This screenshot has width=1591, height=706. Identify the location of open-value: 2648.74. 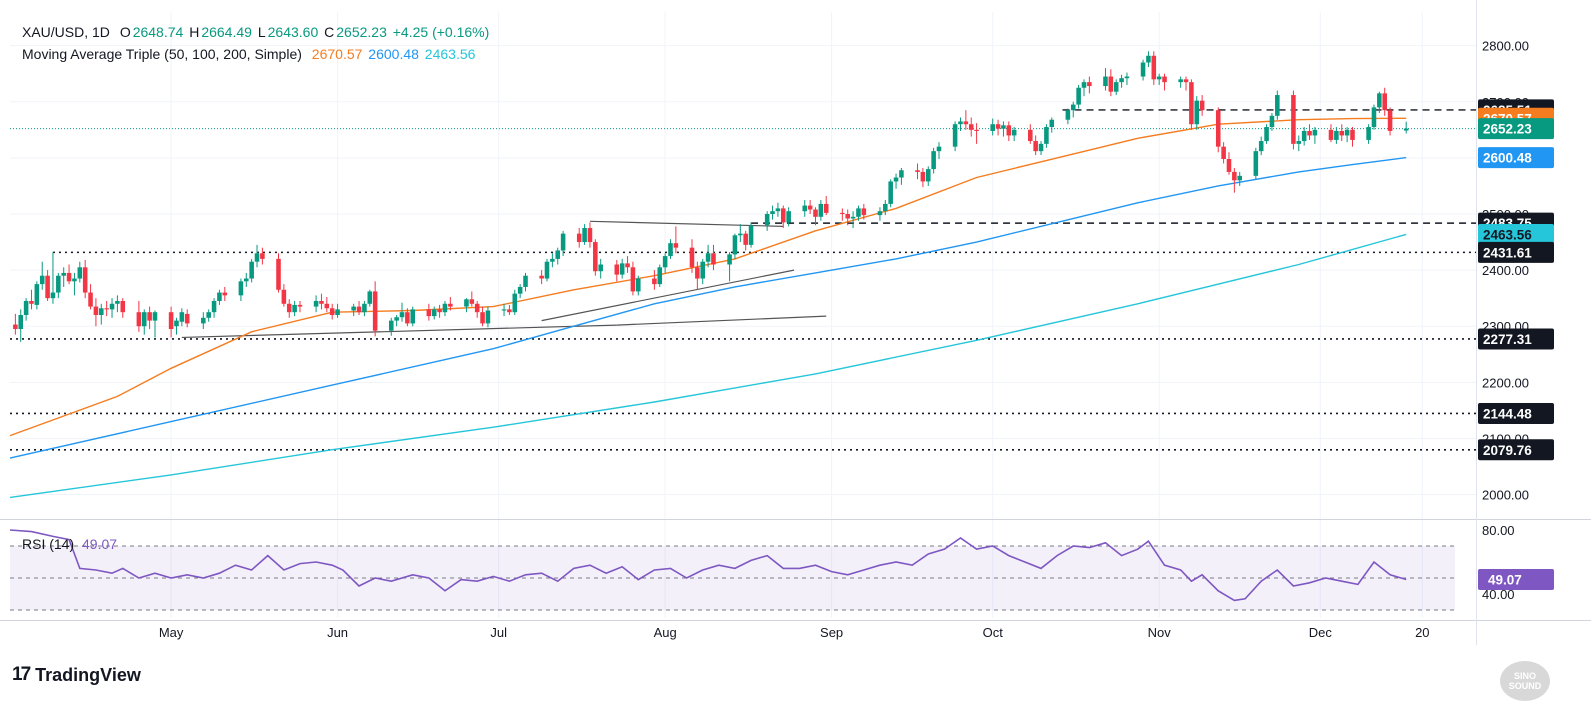
(158, 32).